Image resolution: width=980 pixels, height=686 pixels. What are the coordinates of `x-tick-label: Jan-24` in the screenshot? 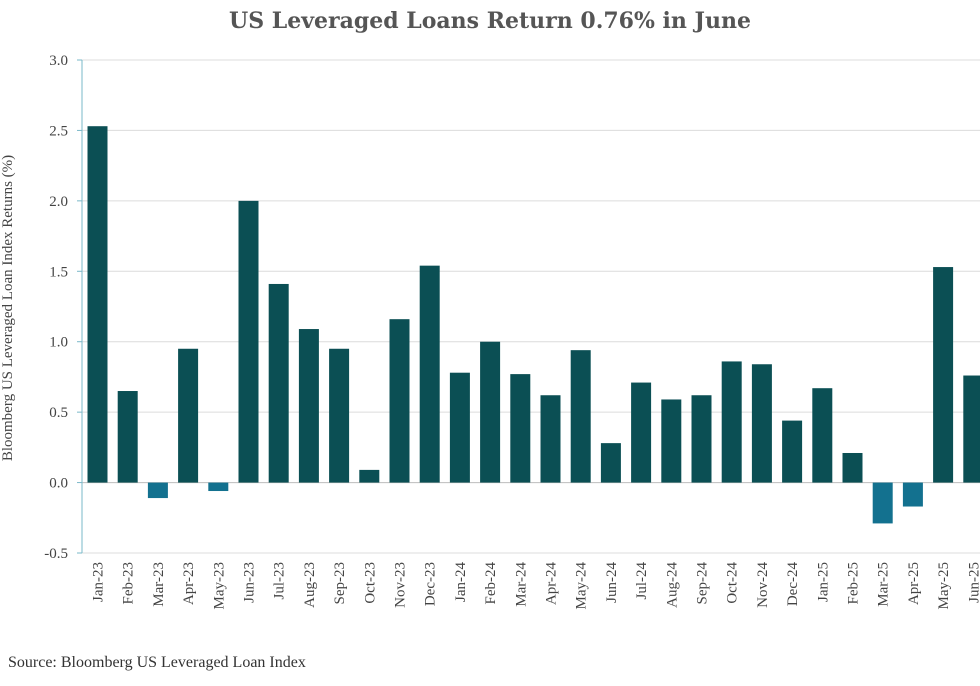 It's located at (461, 582).